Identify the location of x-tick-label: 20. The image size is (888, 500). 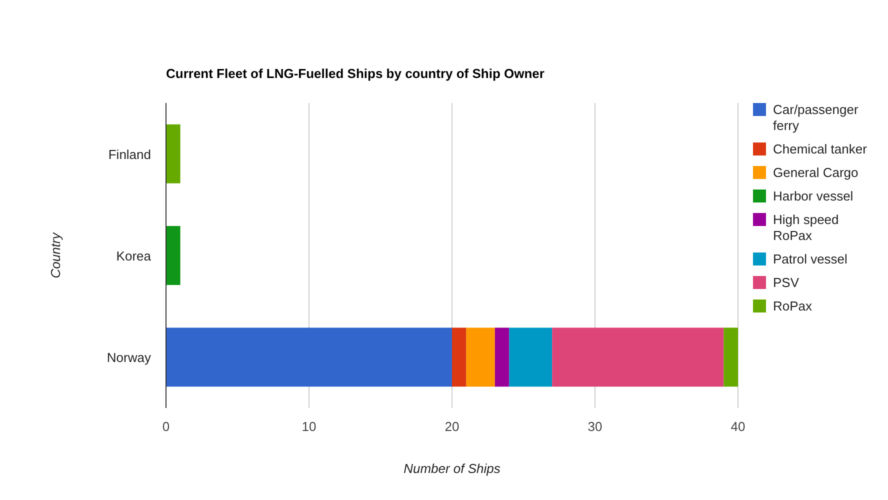
(452, 426).